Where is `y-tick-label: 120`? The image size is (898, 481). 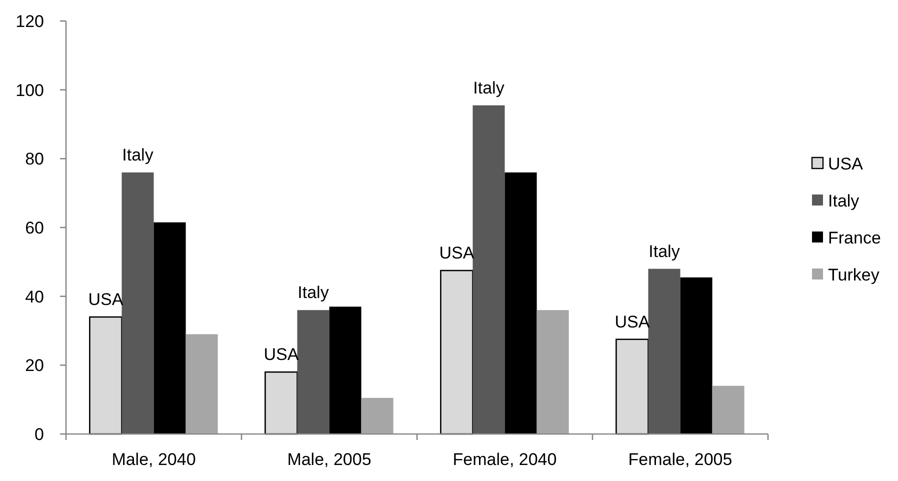 y-tick-label: 120 is located at coordinates (30, 21).